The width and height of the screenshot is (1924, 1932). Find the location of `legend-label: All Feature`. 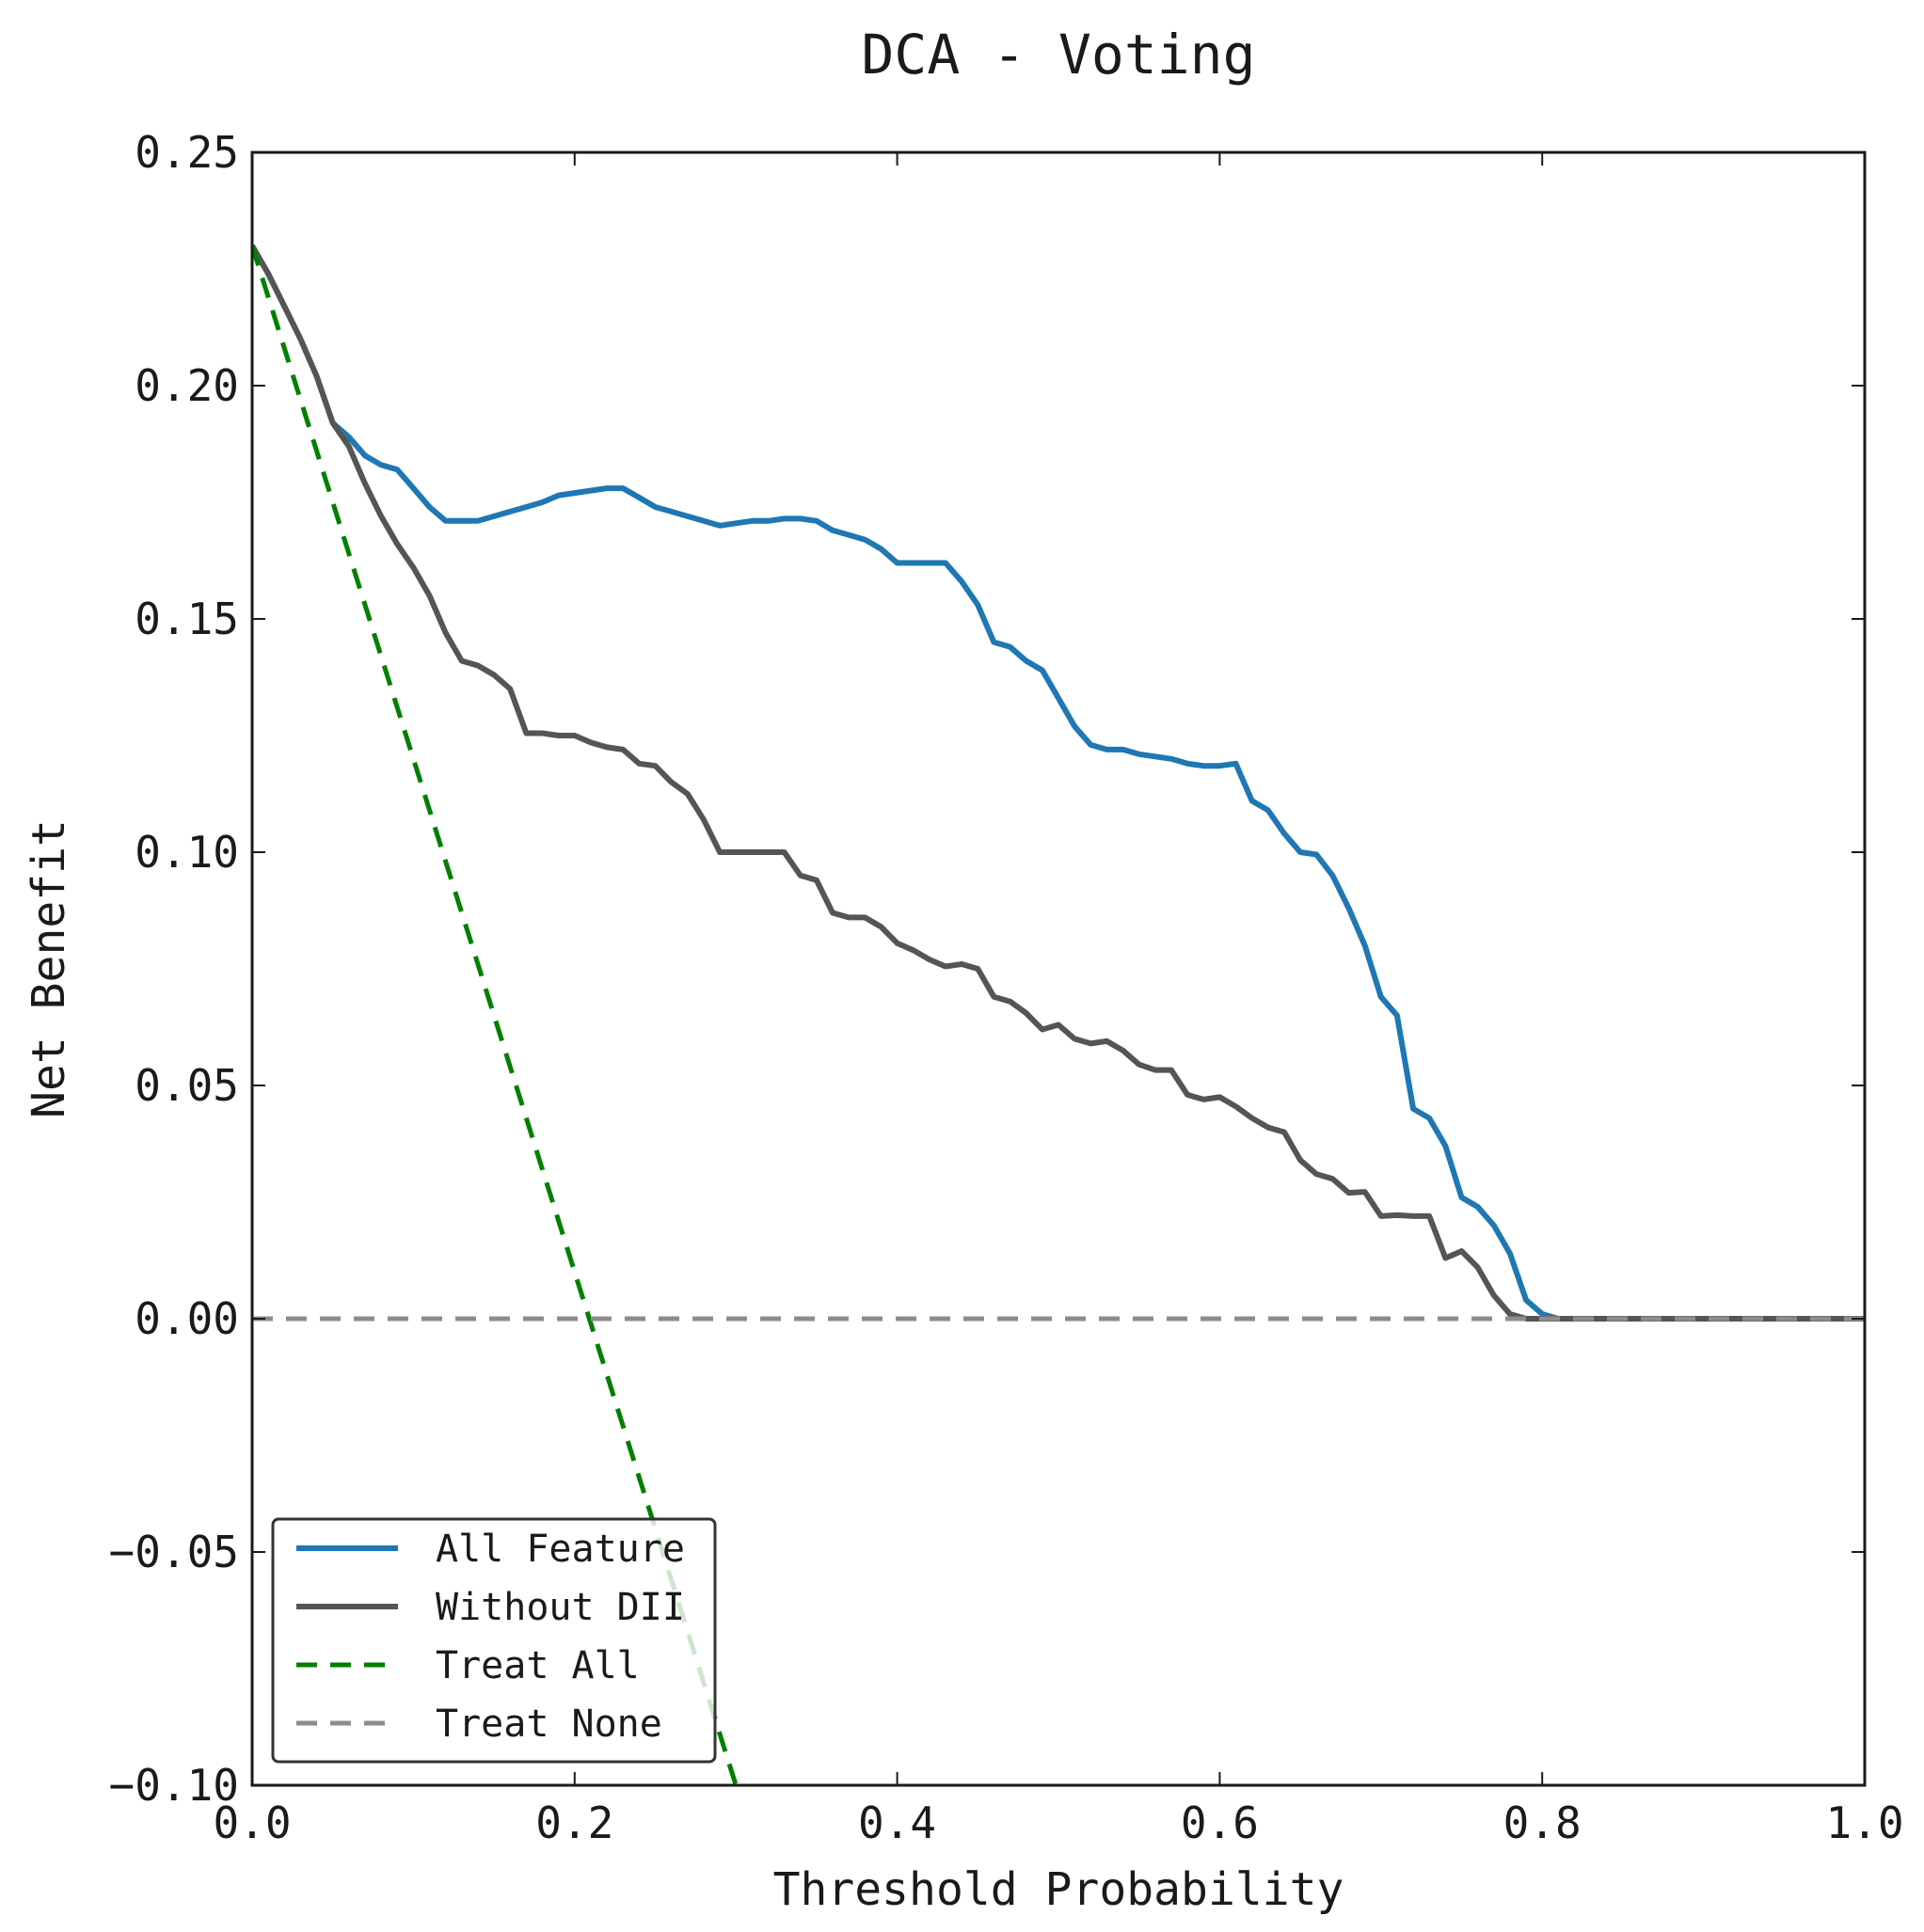

legend-label: All Feature is located at coordinates (560, 1549).